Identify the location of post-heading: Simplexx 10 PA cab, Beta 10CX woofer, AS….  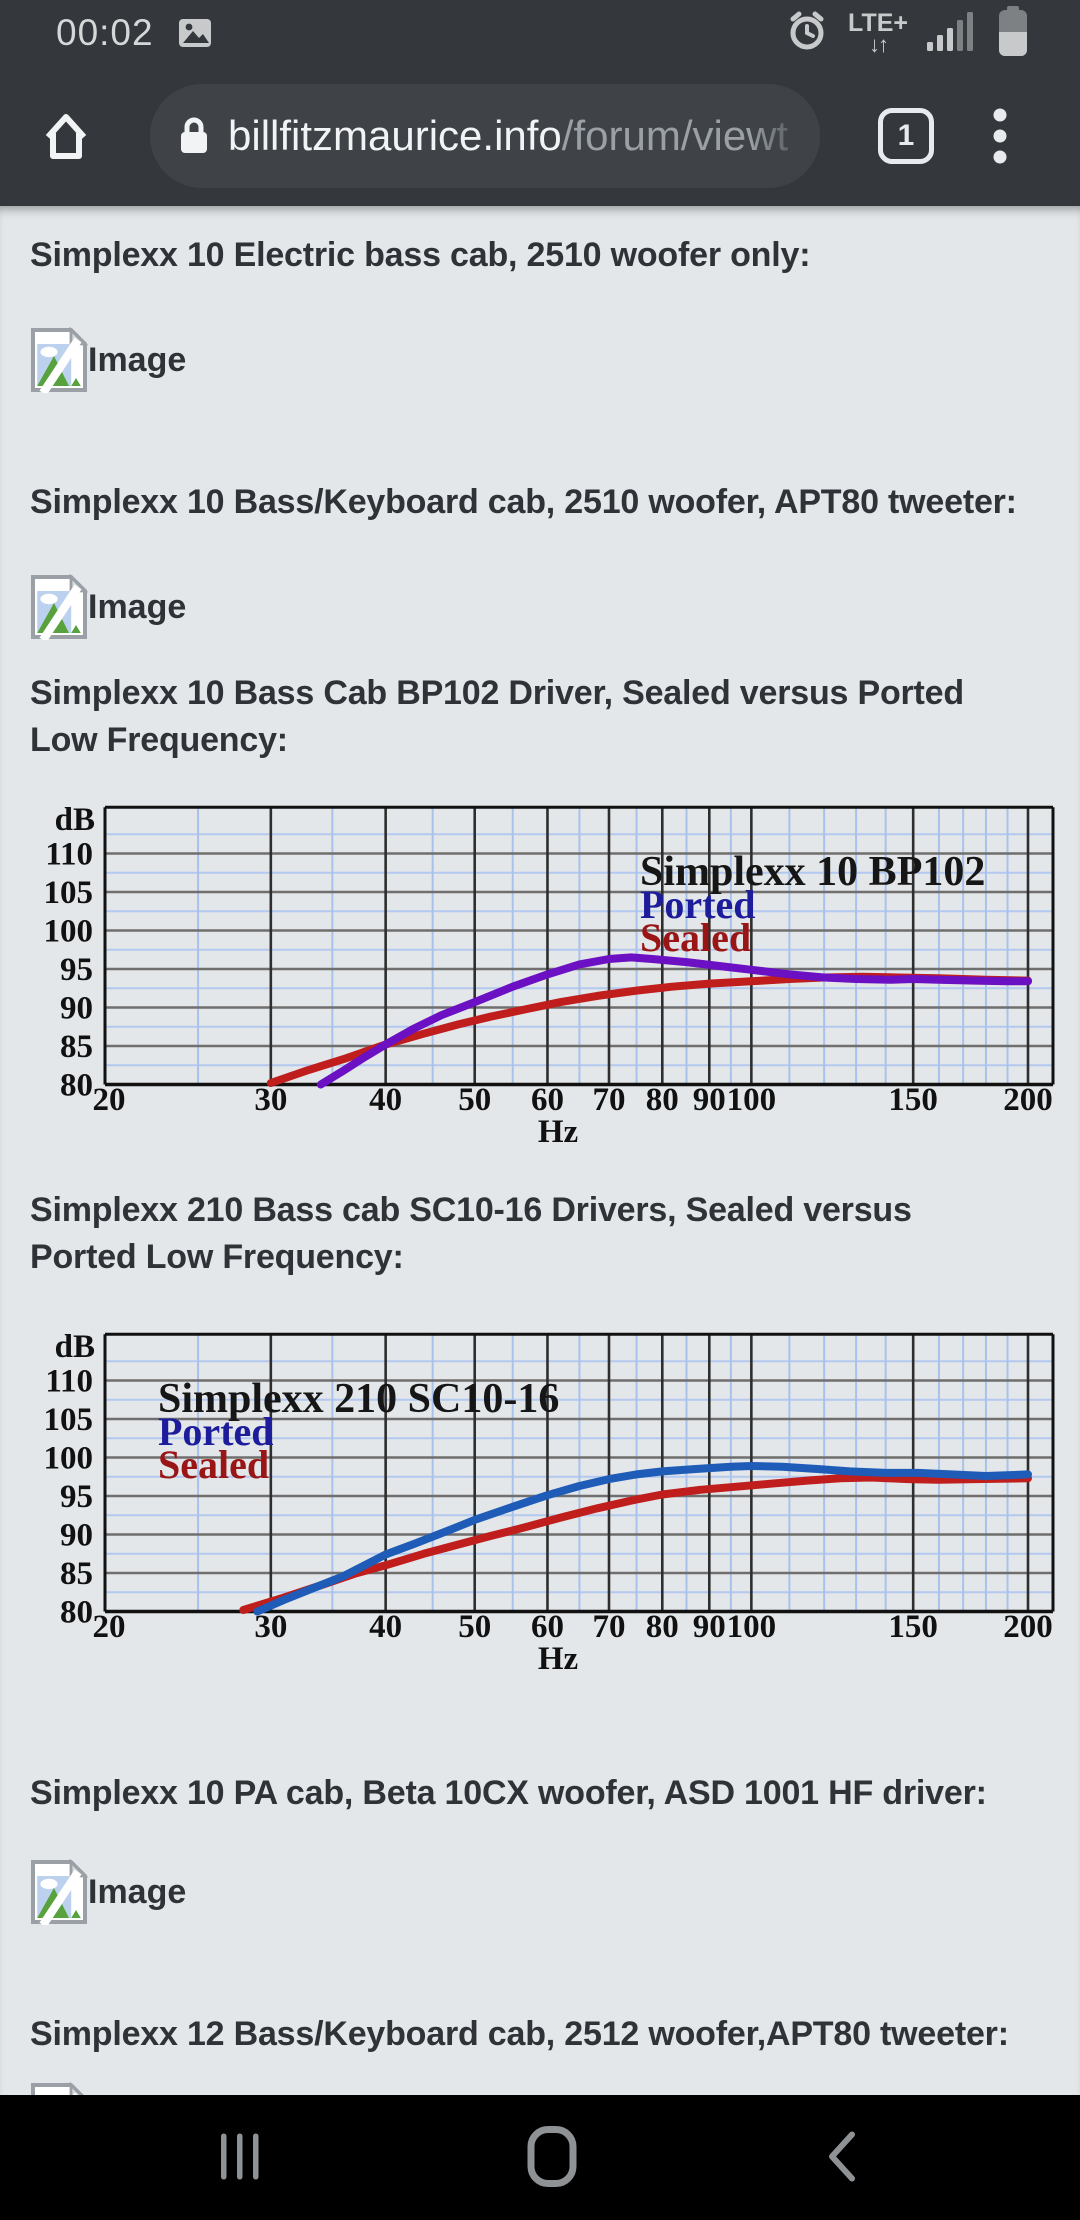
(508, 1793).